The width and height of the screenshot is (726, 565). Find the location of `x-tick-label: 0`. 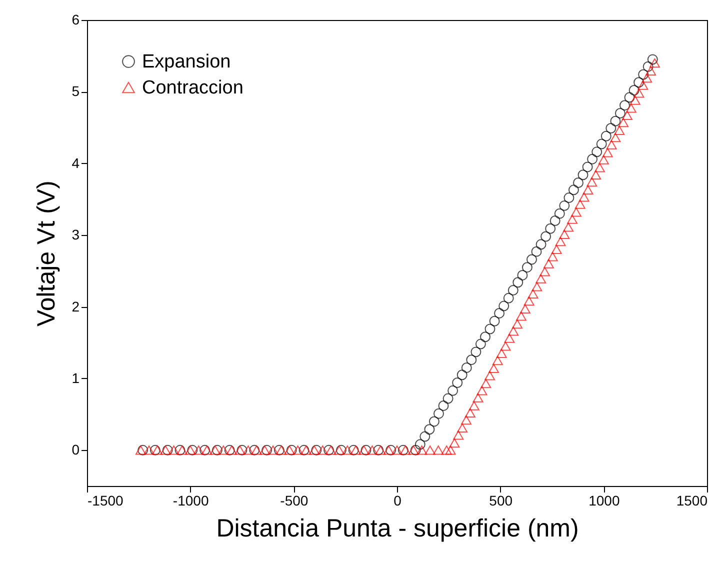

x-tick-label: 0 is located at coordinates (398, 500).